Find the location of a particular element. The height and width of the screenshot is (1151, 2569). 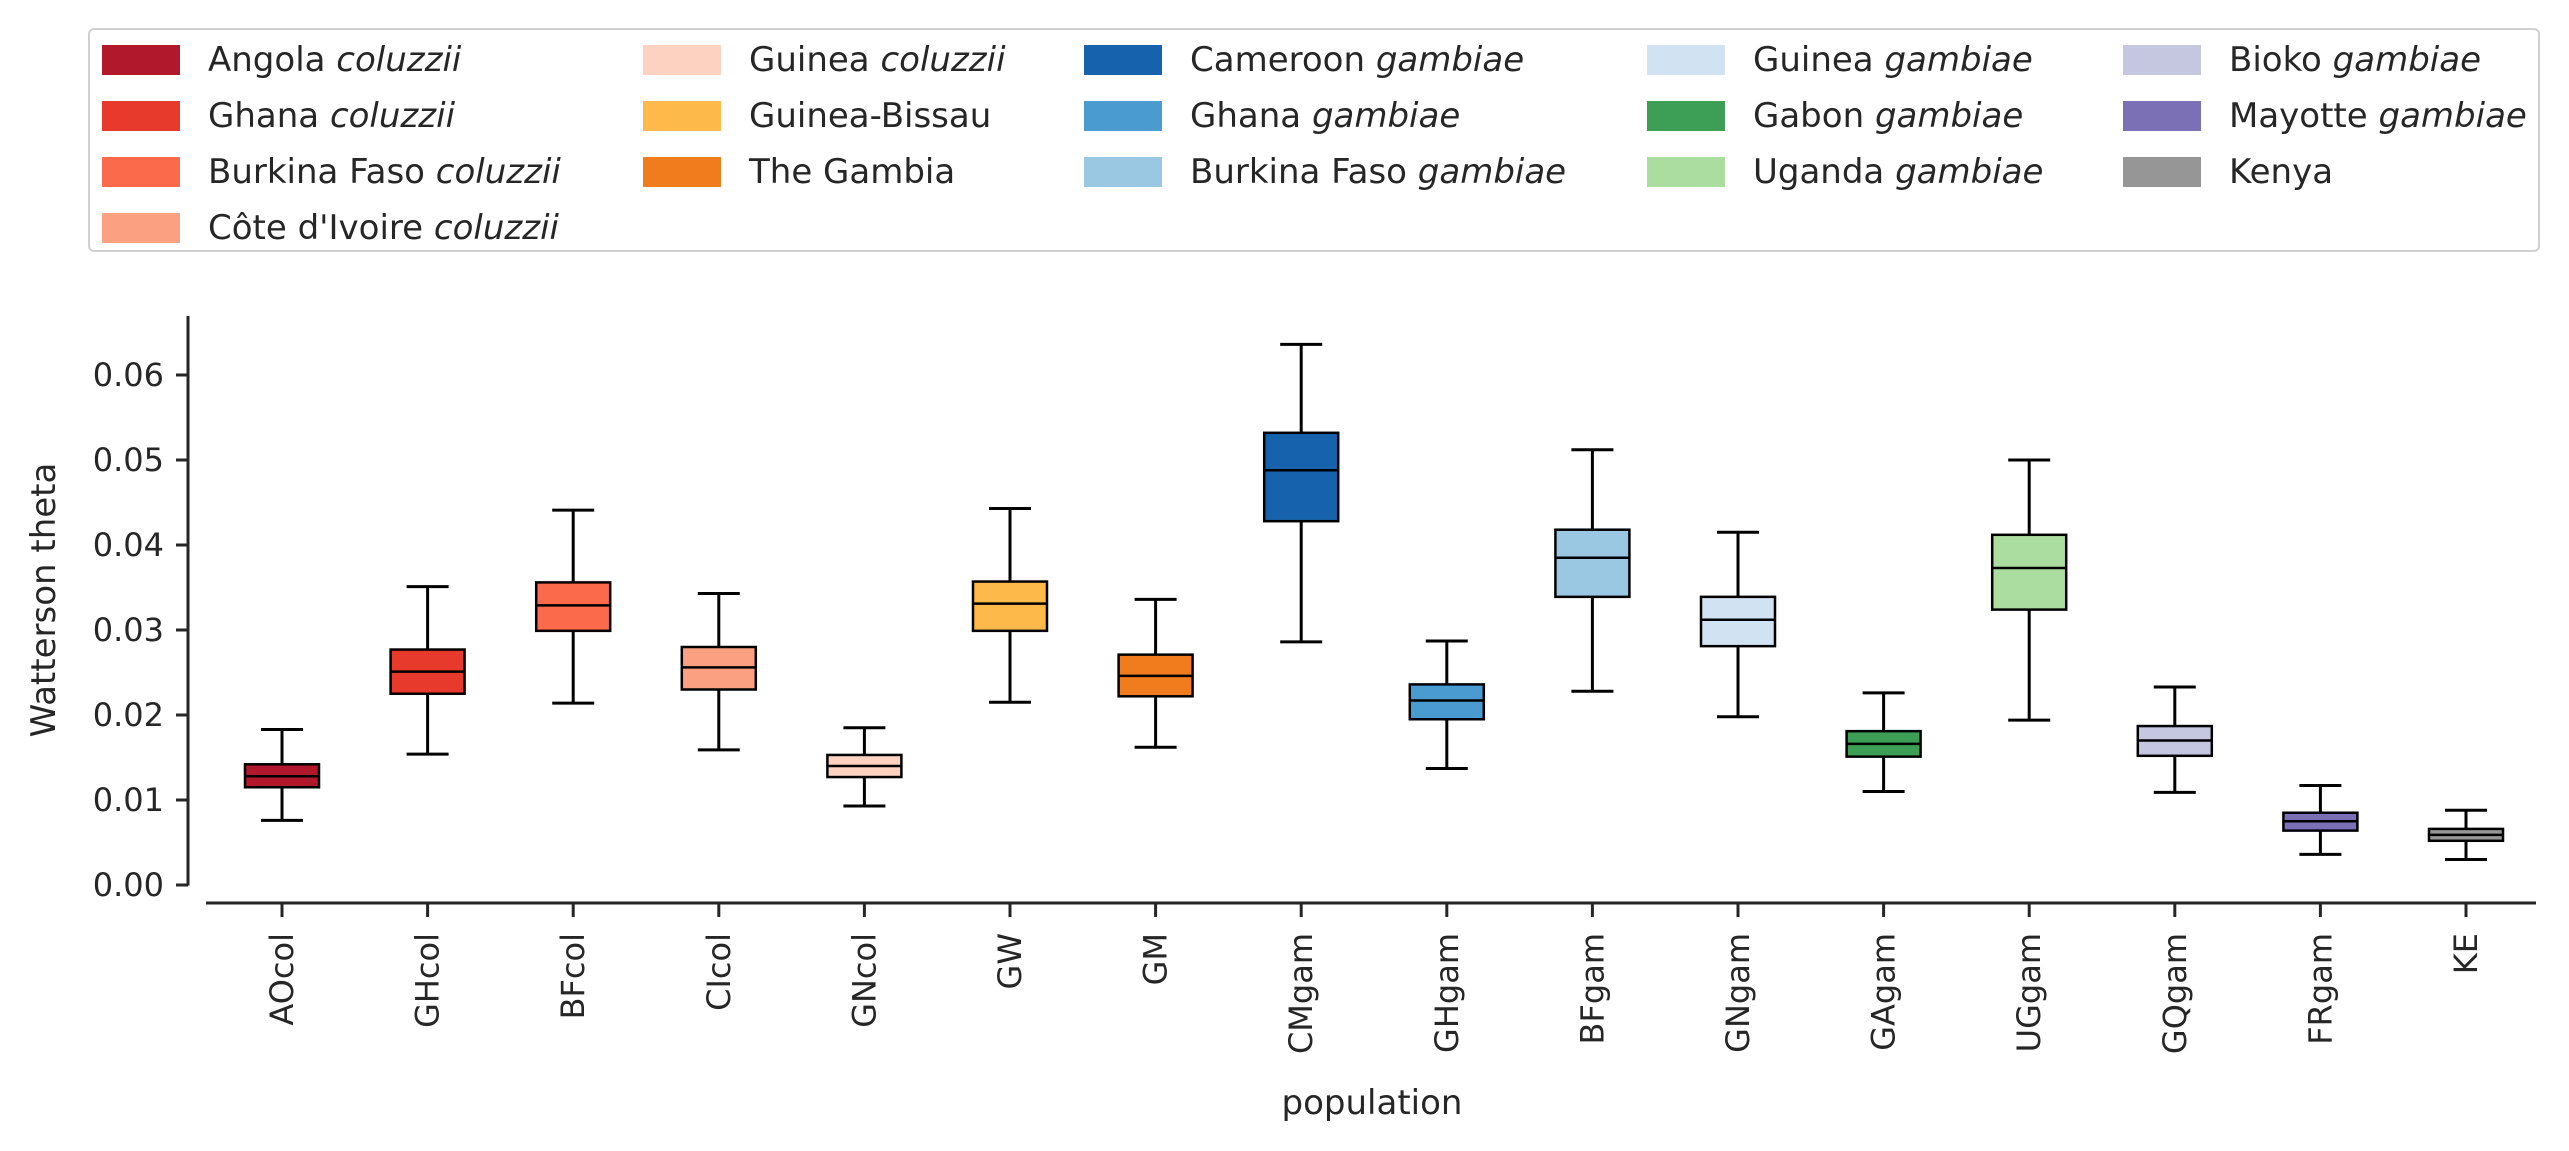

x-axis-title: population is located at coordinates (1372, 1103).